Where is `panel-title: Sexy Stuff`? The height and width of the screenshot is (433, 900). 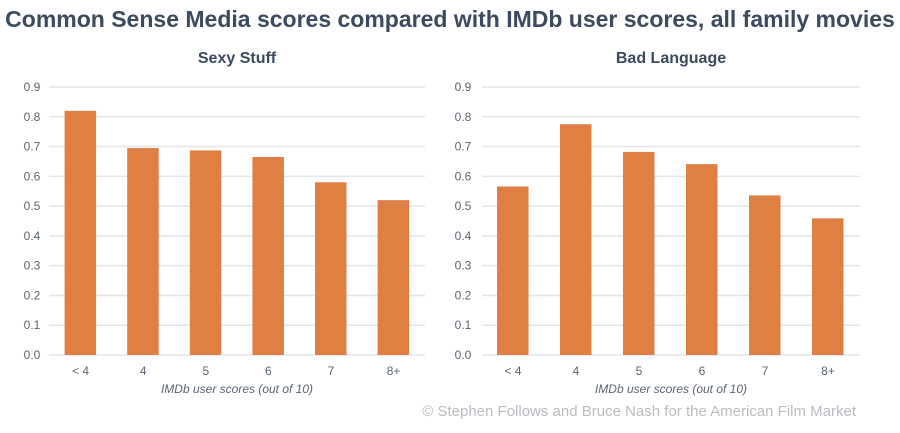 panel-title: Sexy Stuff is located at coordinates (237, 58).